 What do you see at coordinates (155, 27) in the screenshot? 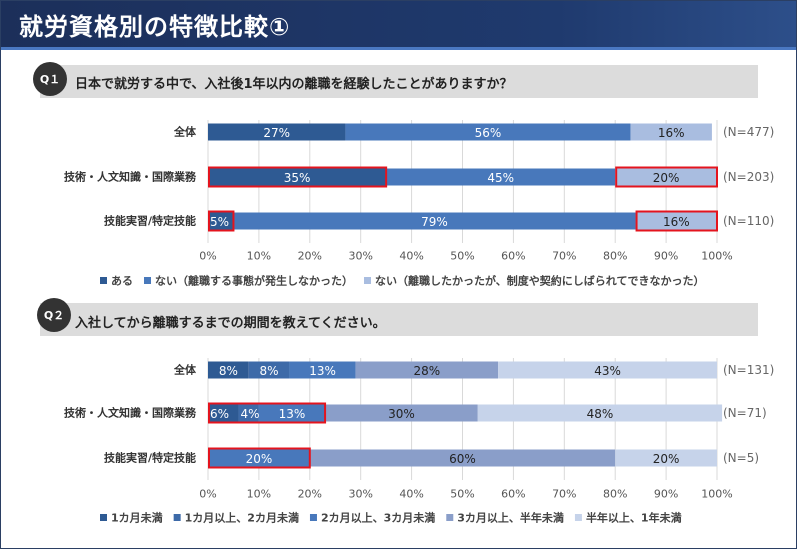
I see `page-title: 就労資格別の特徴比較①` at bounding box center [155, 27].